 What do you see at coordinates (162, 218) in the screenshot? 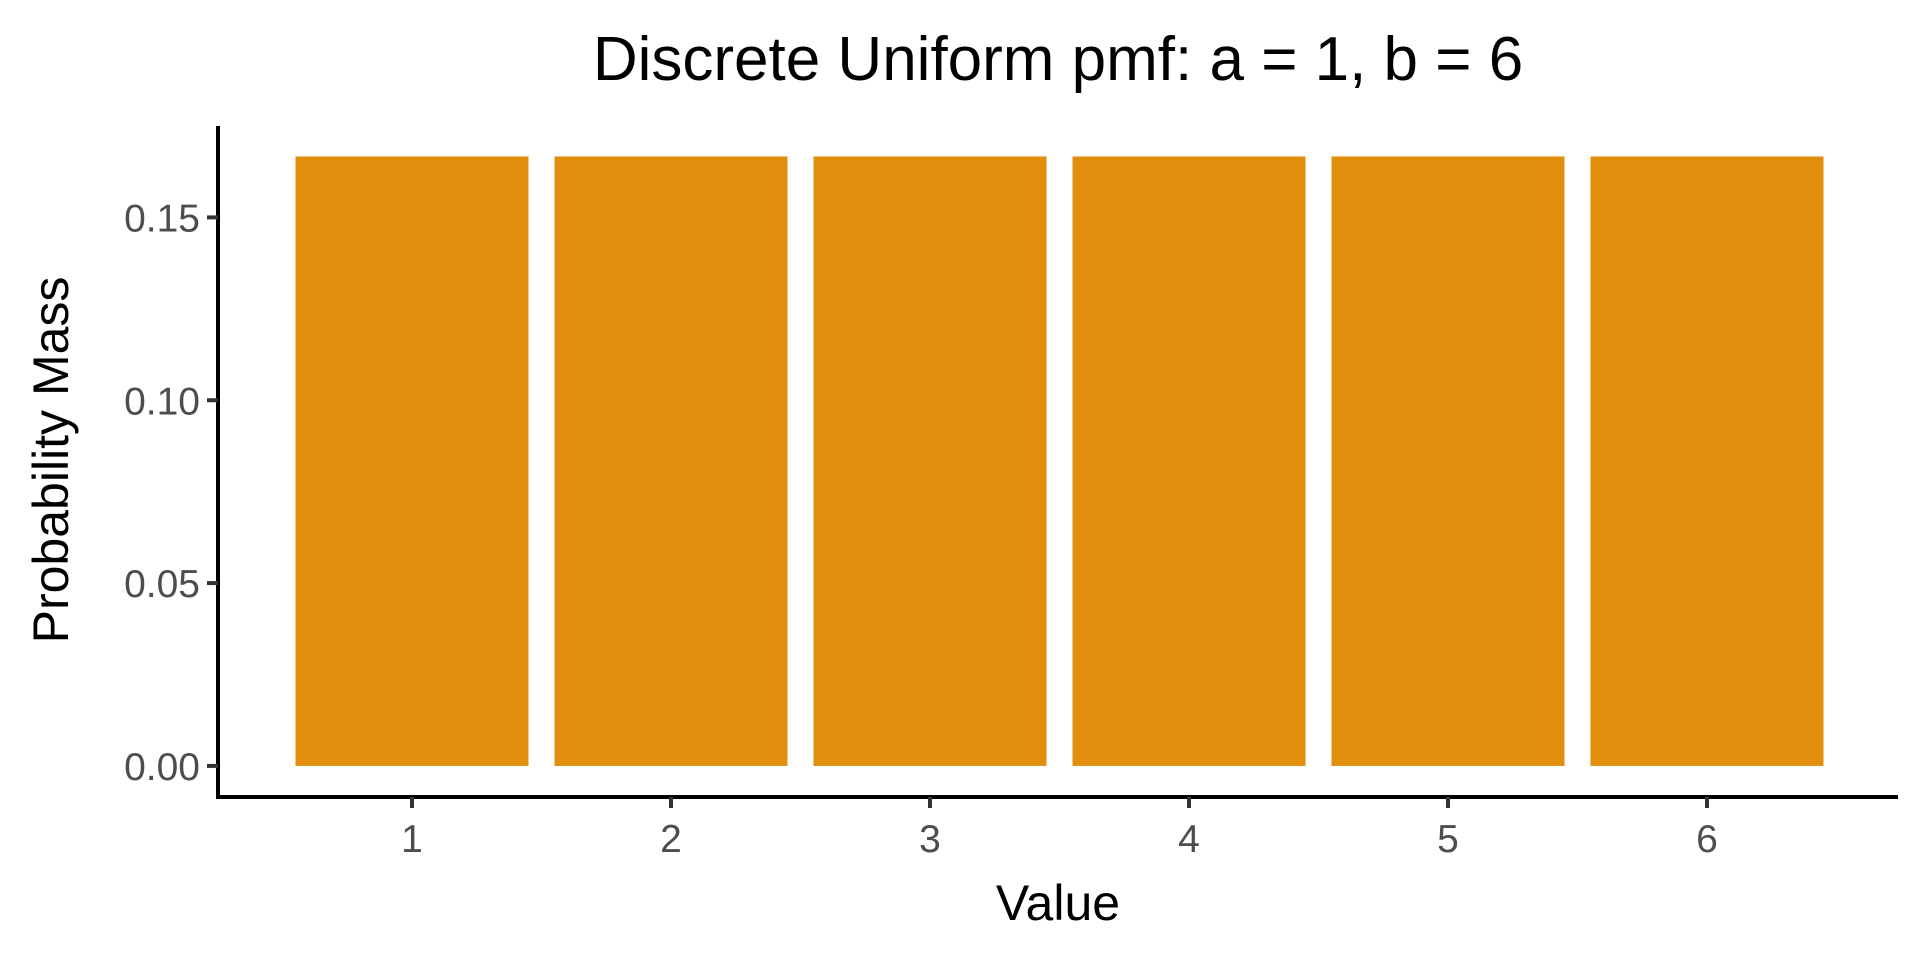
I see `y-tick-label: 0.15` at bounding box center [162, 218].